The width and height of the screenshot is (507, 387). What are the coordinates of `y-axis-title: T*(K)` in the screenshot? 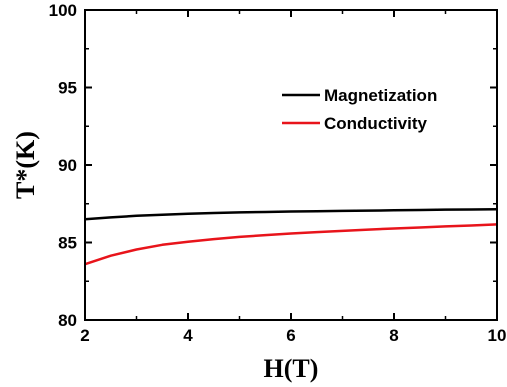 It's located at (25, 165).